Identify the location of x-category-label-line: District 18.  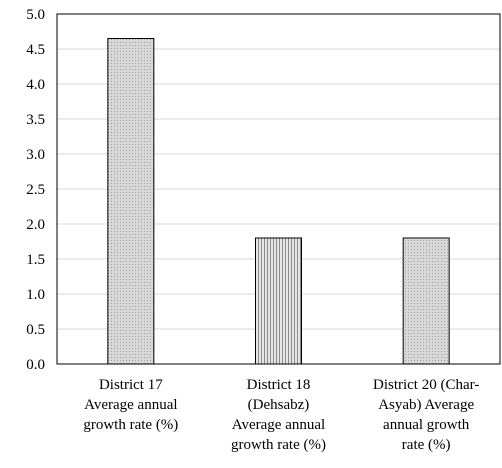
(279, 385).